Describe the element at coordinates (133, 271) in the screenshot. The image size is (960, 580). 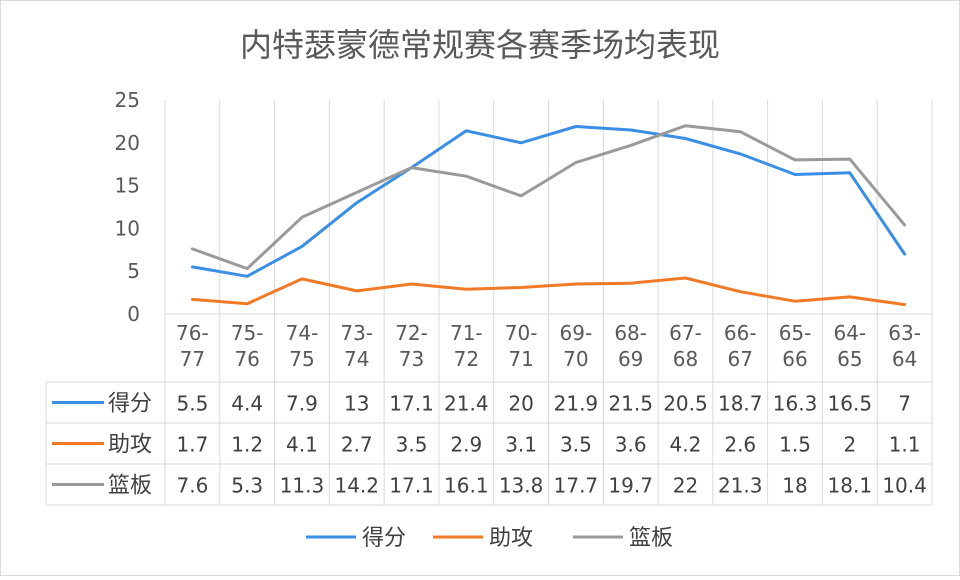
I see `y-tick-label: 5` at that location.